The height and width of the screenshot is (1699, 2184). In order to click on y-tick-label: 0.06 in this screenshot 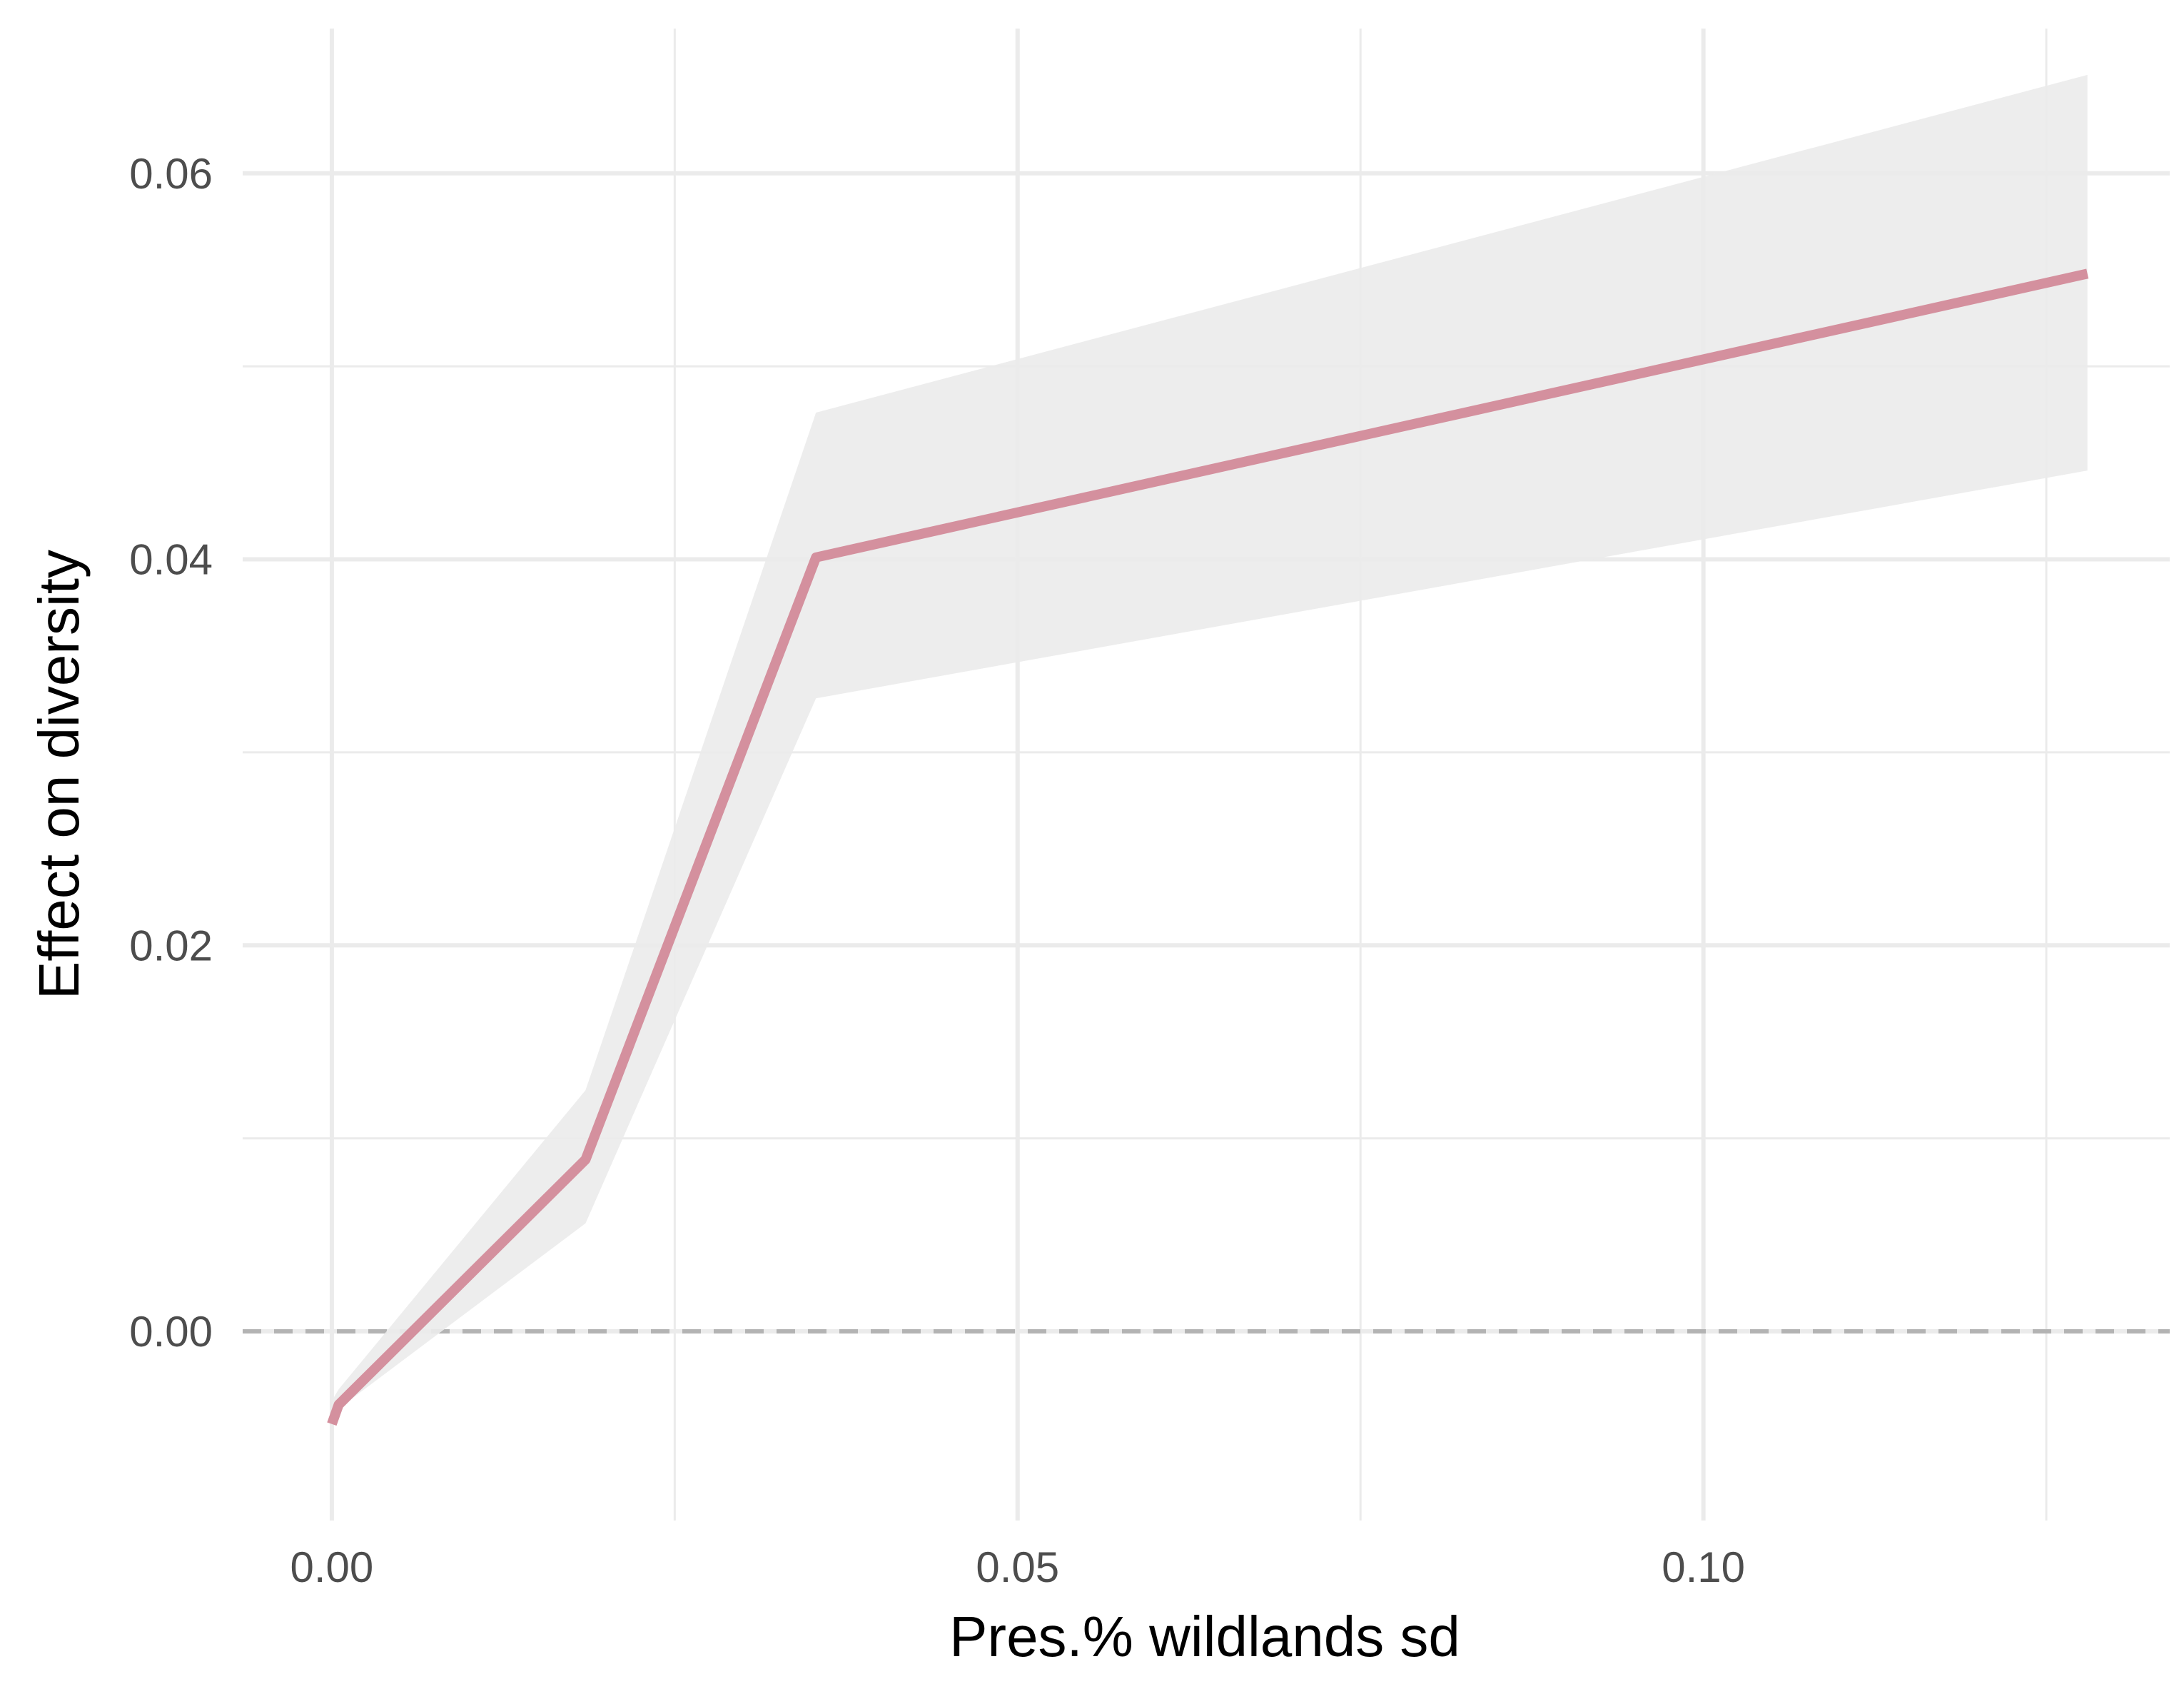, I will do `click(171, 174)`.